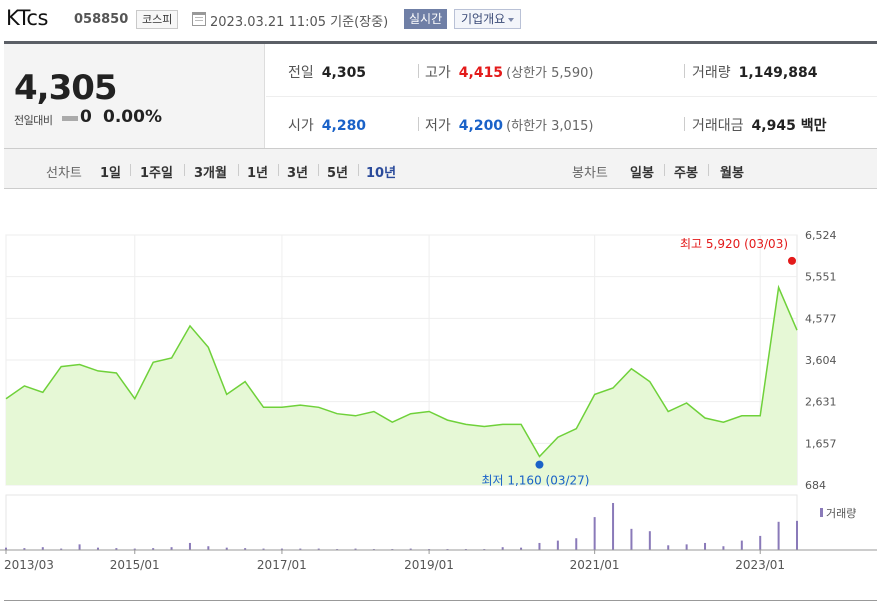 The height and width of the screenshot is (603, 877). What do you see at coordinates (440, 600) in the screenshot?
I see `bottom-divider` at bounding box center [440, 600].